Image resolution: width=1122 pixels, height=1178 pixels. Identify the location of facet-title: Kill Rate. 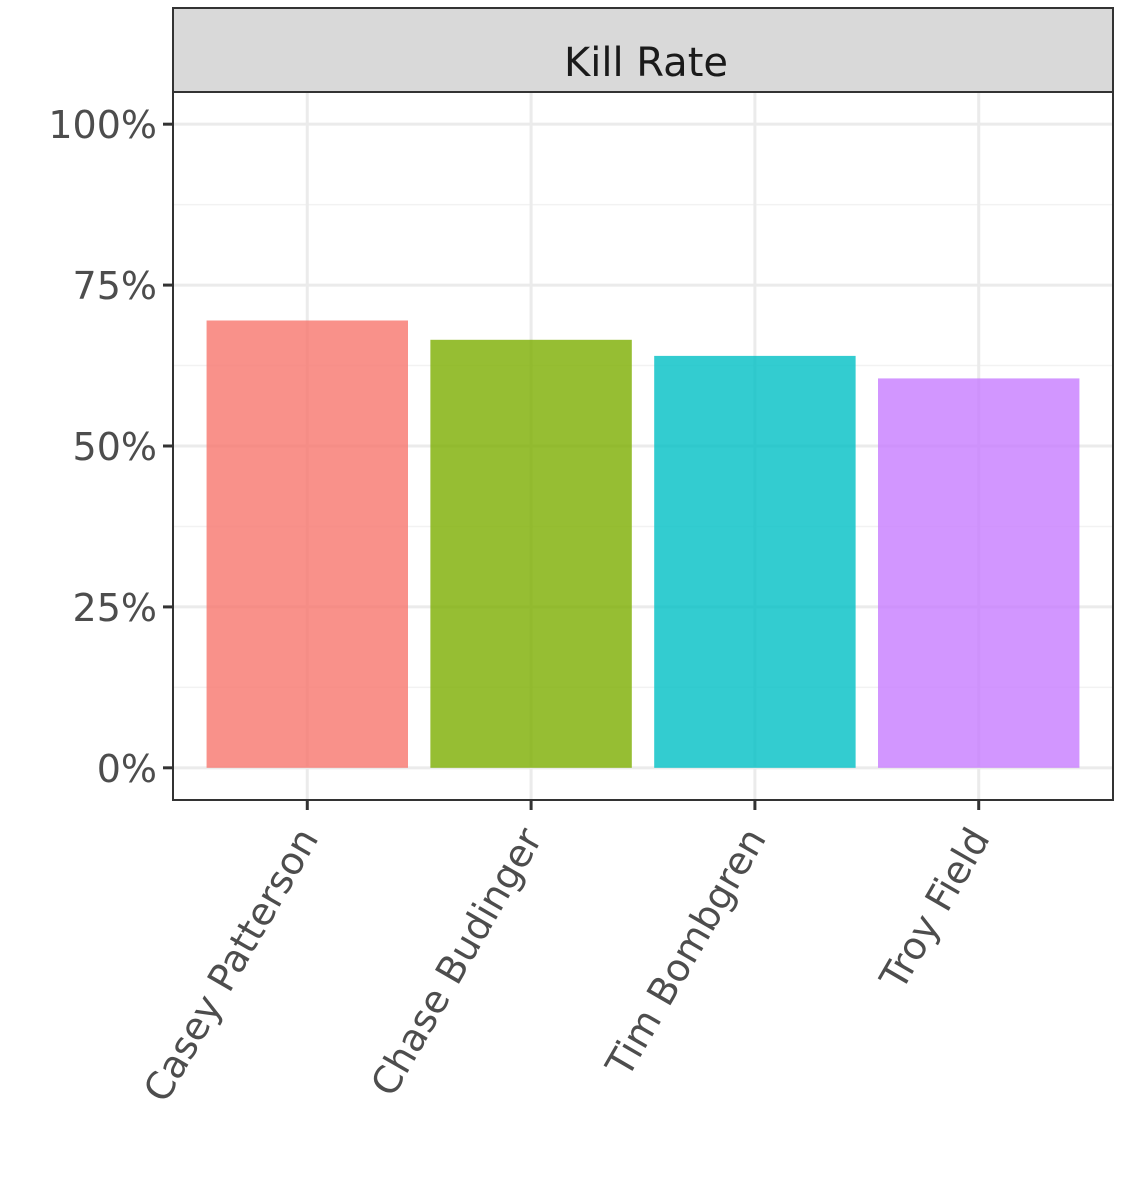
(646, 63).